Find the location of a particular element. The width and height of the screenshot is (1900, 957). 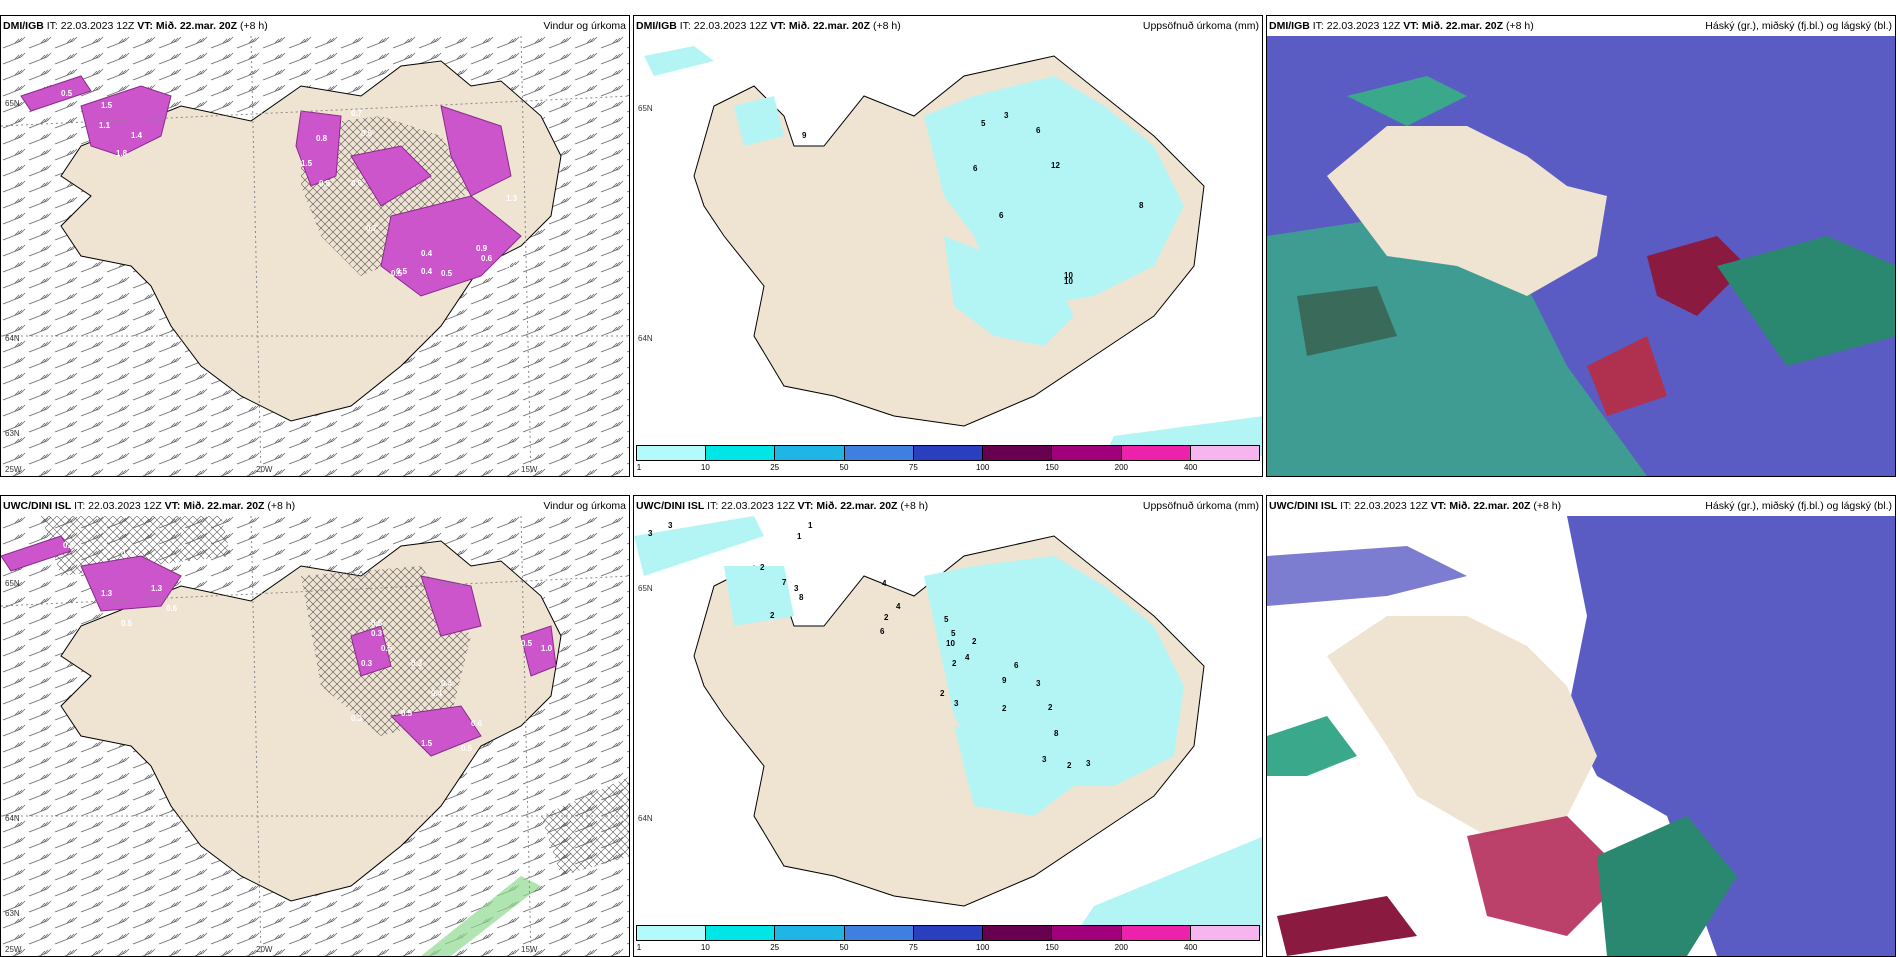

lat-label: 63N is located at coordinates (12, 913).